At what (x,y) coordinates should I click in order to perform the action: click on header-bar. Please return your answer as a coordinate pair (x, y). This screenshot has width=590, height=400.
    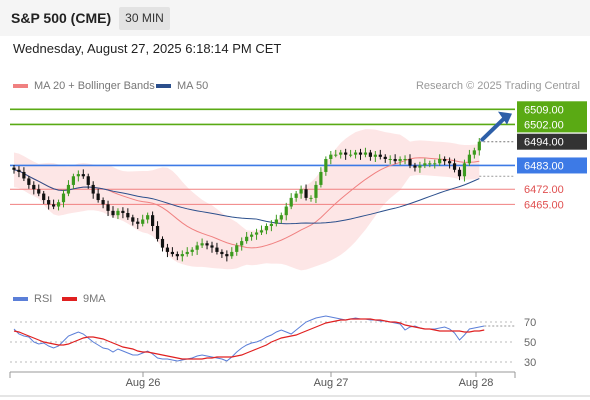
    Looking at the image, I should click on (295, 18).